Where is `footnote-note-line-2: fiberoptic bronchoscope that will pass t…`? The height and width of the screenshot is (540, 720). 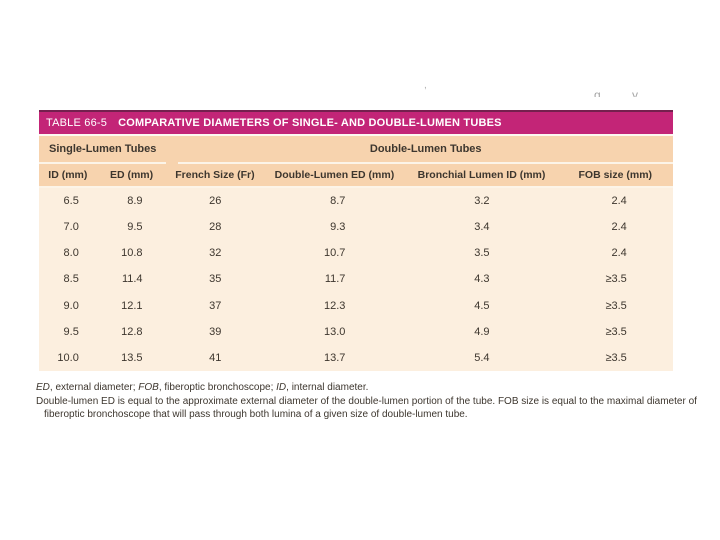
footnote-note-line-2: fiberoptic bronchoscope that will pass t… is located at coordinates (256, 414).